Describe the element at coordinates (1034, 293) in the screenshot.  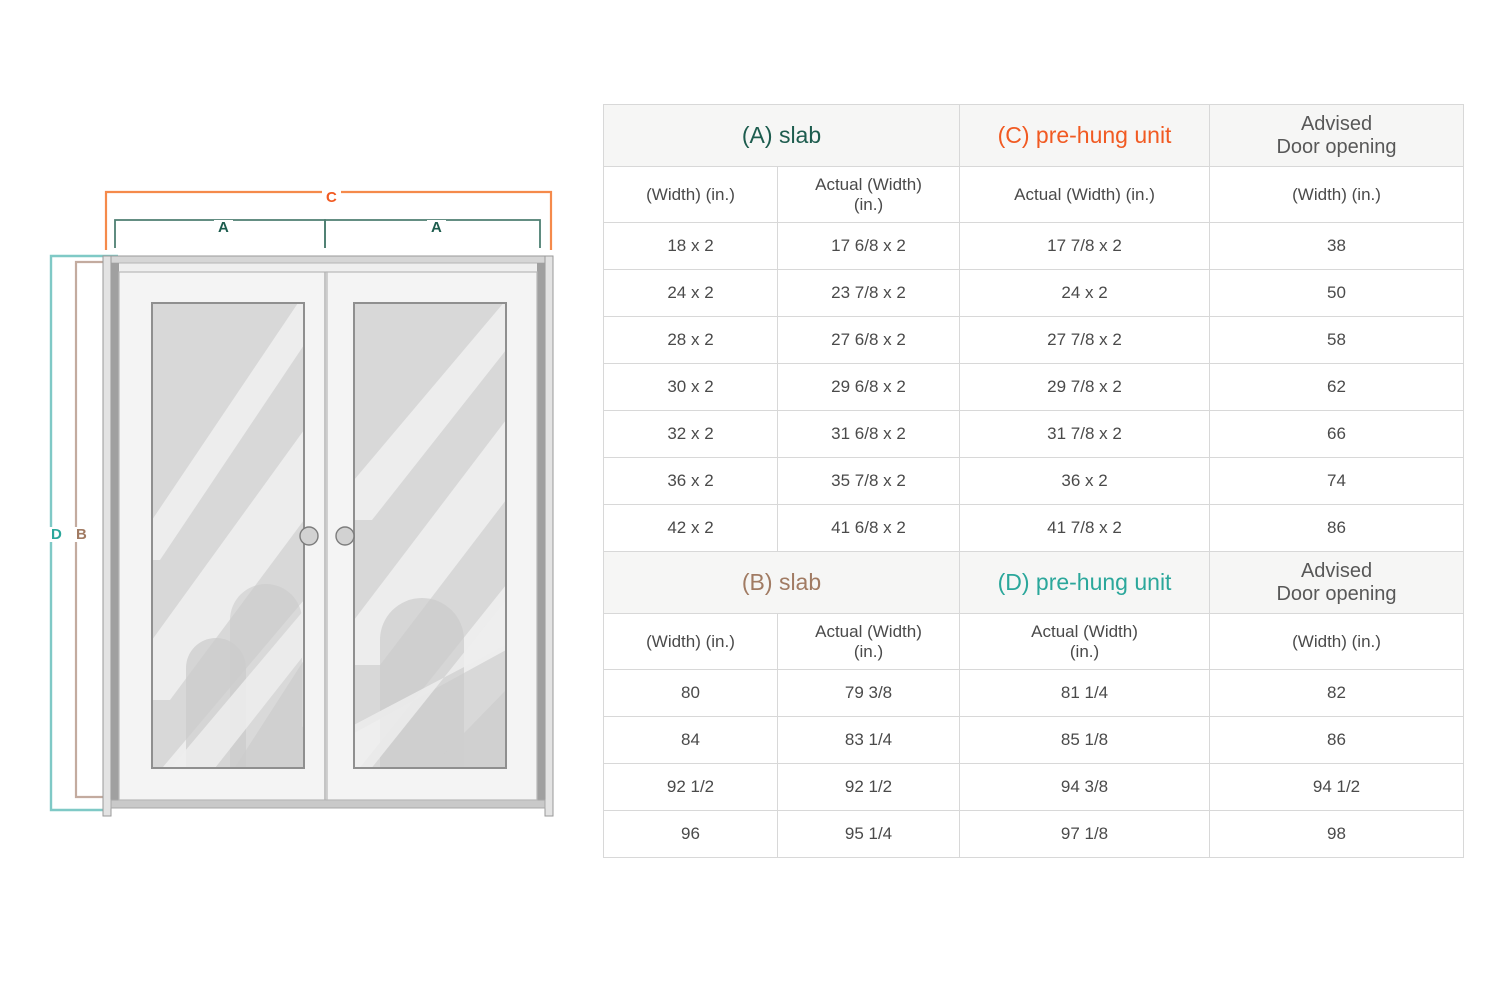
I see `table-row: 24 x 2 23 7/8 x 2 24 x 2 50` at that location.